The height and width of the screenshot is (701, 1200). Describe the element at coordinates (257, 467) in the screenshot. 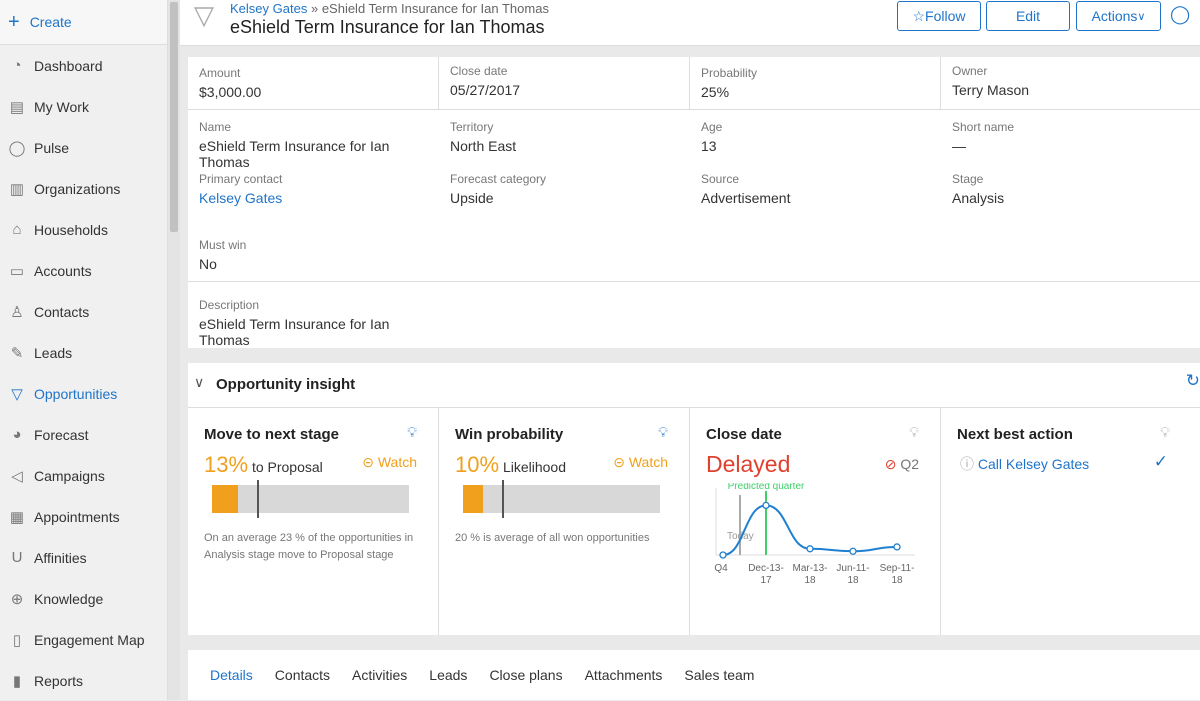

I see `to-label: to` at that location.